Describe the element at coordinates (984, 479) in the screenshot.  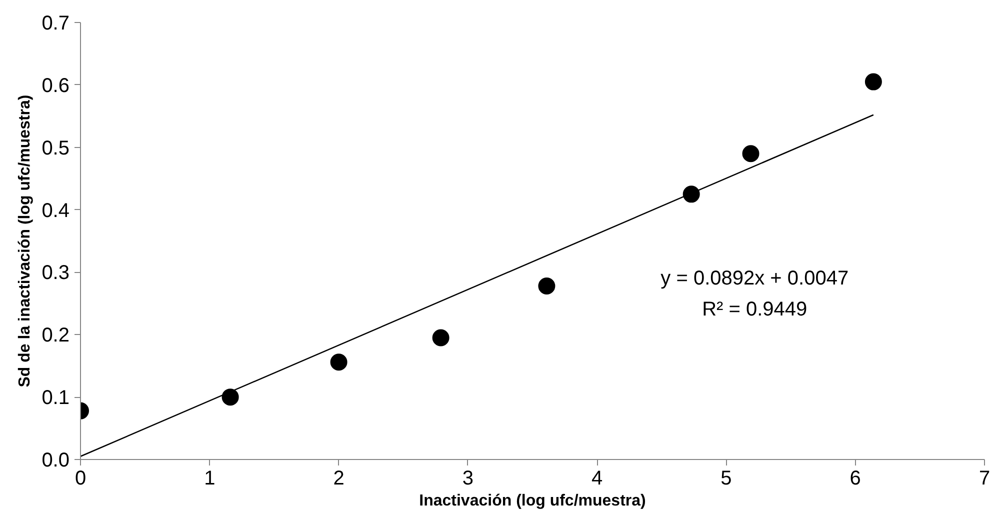
I see `x-tick-label: 7` at that location.